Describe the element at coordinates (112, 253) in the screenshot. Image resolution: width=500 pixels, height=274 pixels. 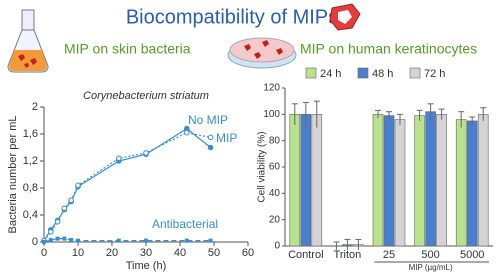
I see `x-tick-label: 20` at that location.